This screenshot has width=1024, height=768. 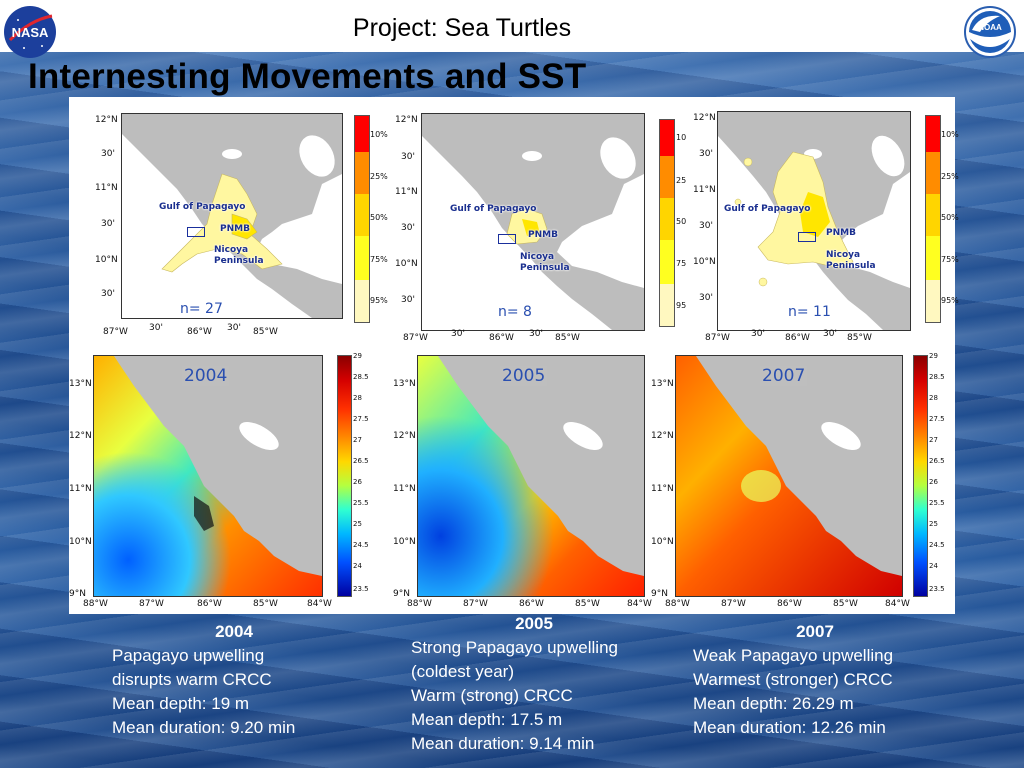 I want to click on caption-line: Warm (strong) CRCC, so click(x=492, y=695).